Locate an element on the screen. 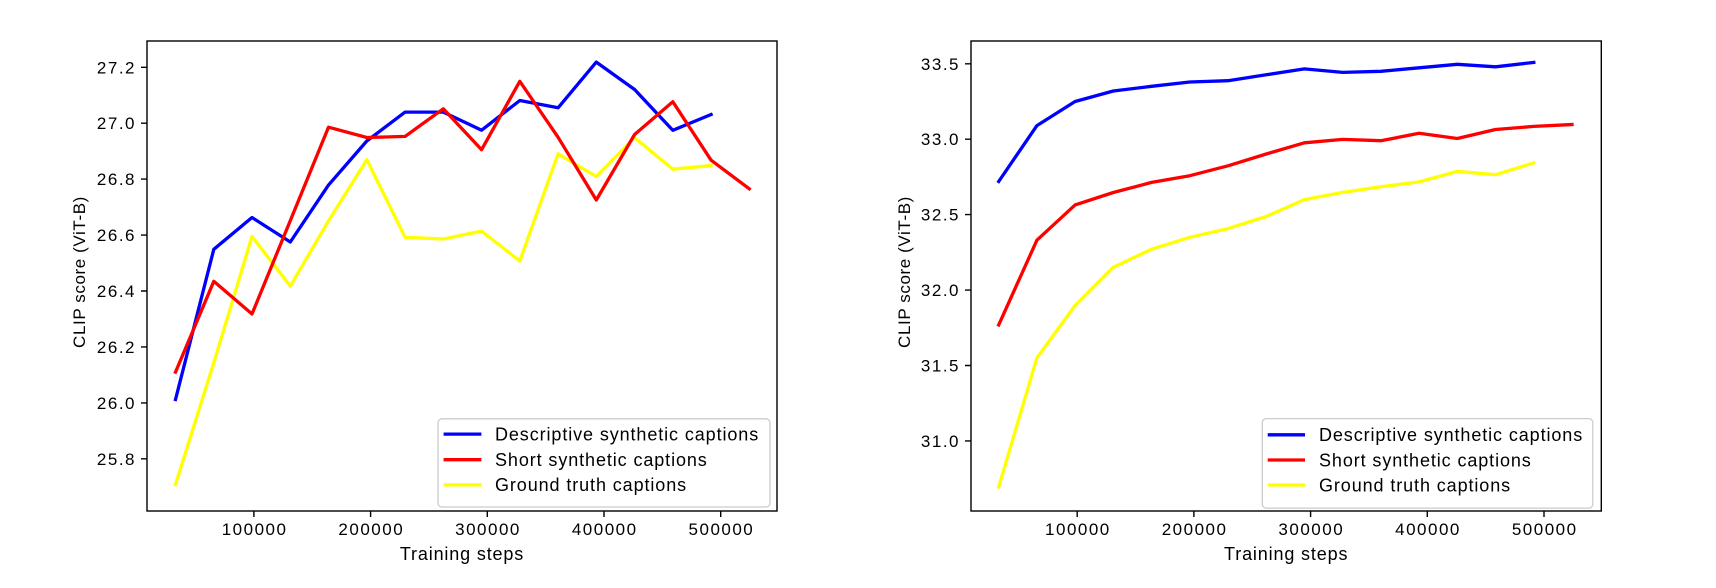 Image resolution: width=1716 pixels, height=588 pixels. svg-text: 31.0 is located at coordinates (940, 441).